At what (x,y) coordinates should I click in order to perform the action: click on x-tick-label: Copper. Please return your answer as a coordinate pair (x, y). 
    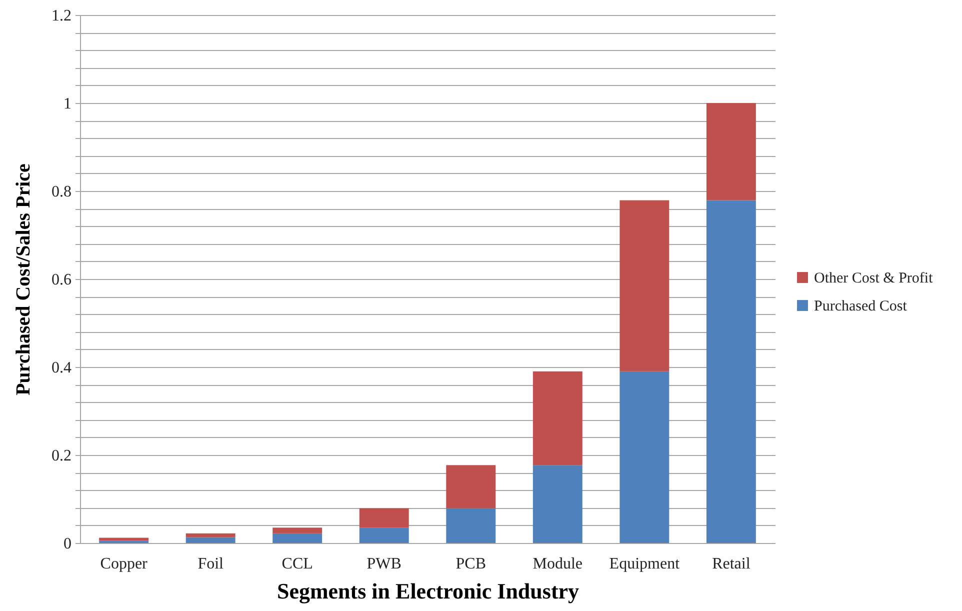
    Looking at the image, I should click on (124, 564).